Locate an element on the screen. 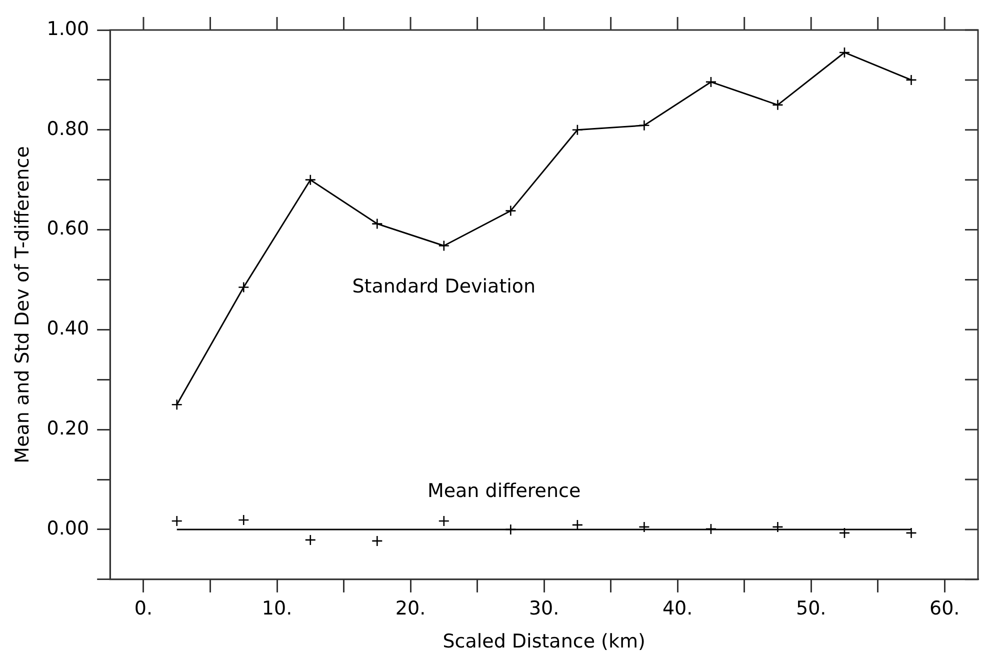 The image size is (996, 666). x-axis-title: Scaled Distance (km) is located at coordinates (544, 641).